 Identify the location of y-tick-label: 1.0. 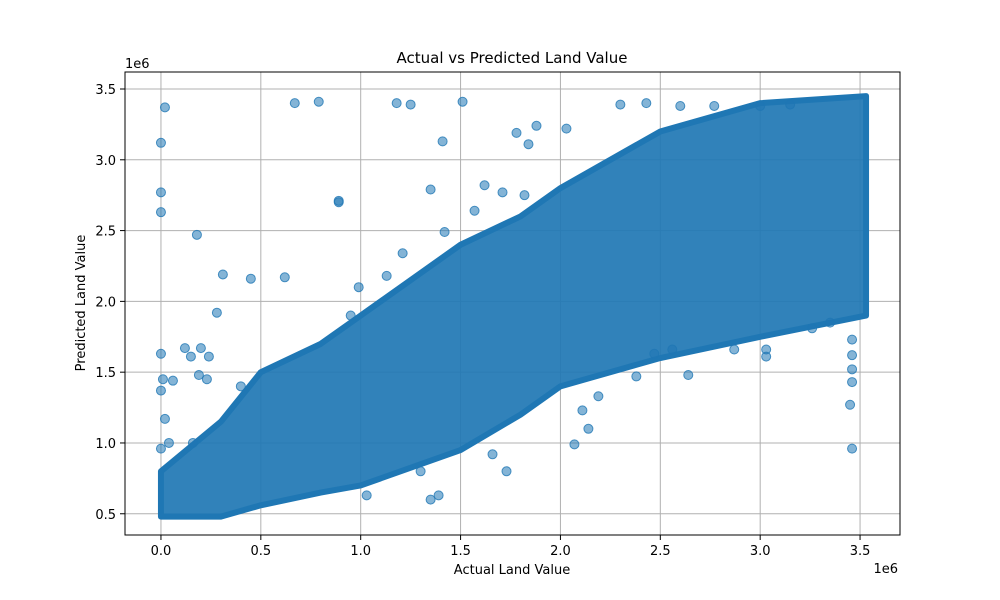
(105, 444).